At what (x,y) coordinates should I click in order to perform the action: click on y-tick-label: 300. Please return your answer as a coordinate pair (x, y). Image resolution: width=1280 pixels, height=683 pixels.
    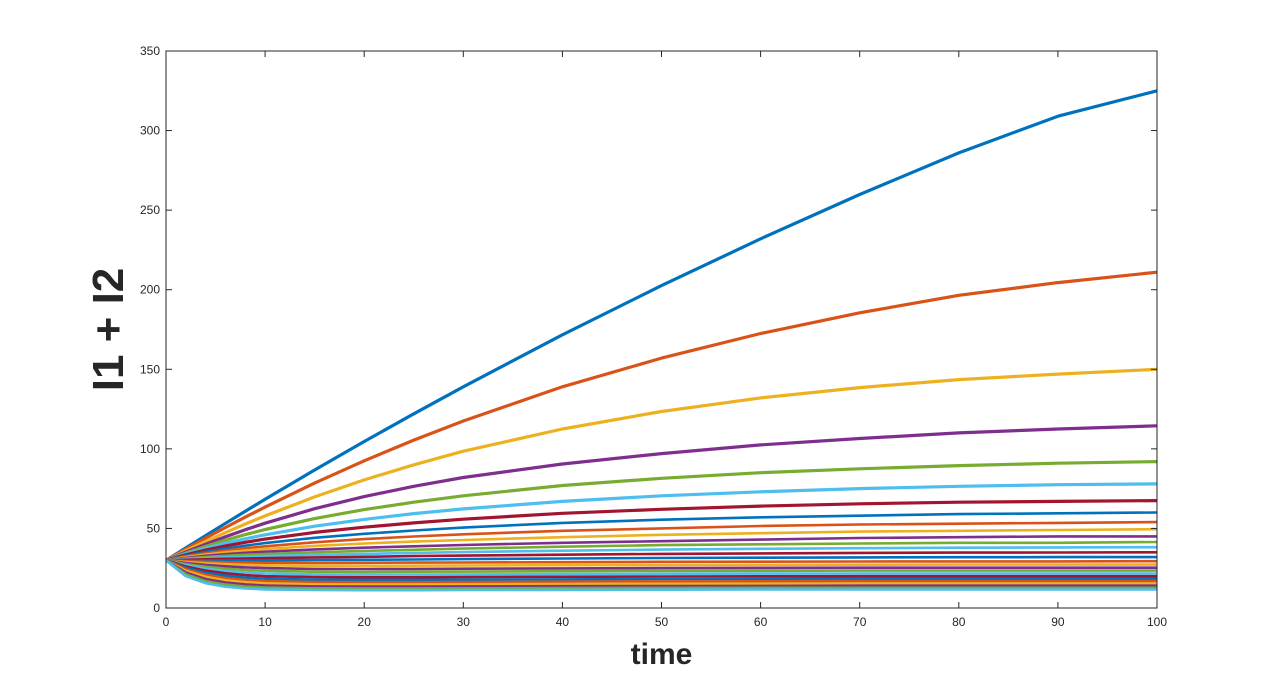
    Looking at the image, I should click on (150, 131).